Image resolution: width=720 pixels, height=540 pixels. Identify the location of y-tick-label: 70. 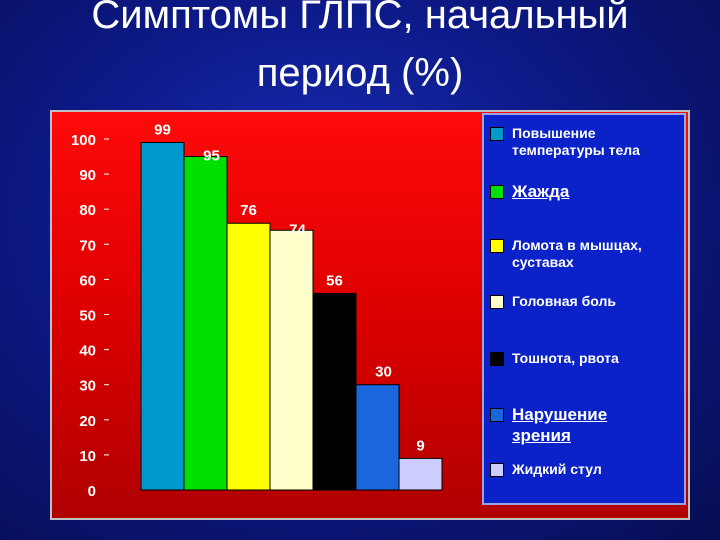
(87, 245).